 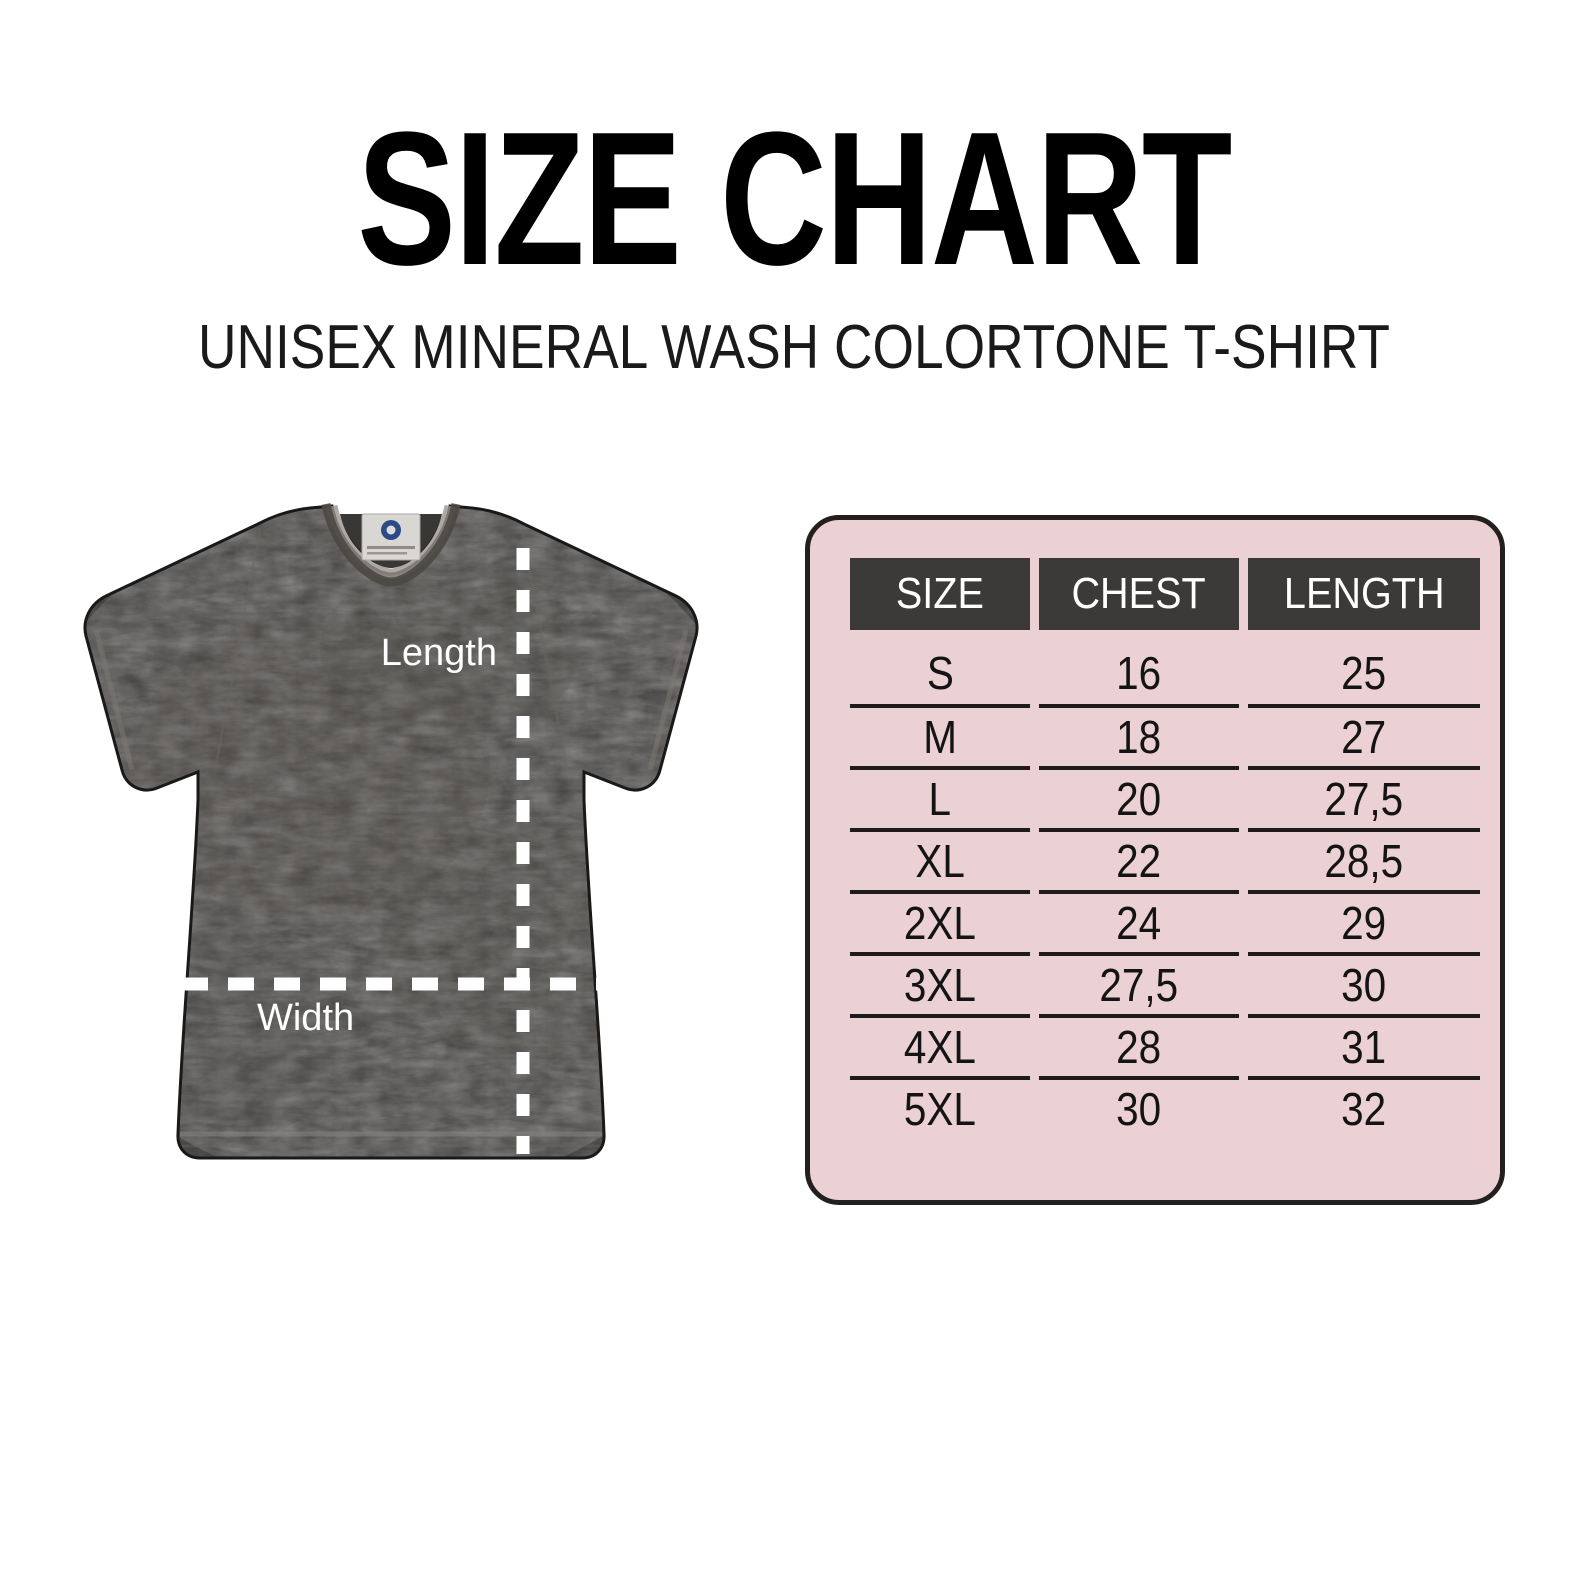 I want to click on cell-length-value: 30, so click(x=1364, y=985).